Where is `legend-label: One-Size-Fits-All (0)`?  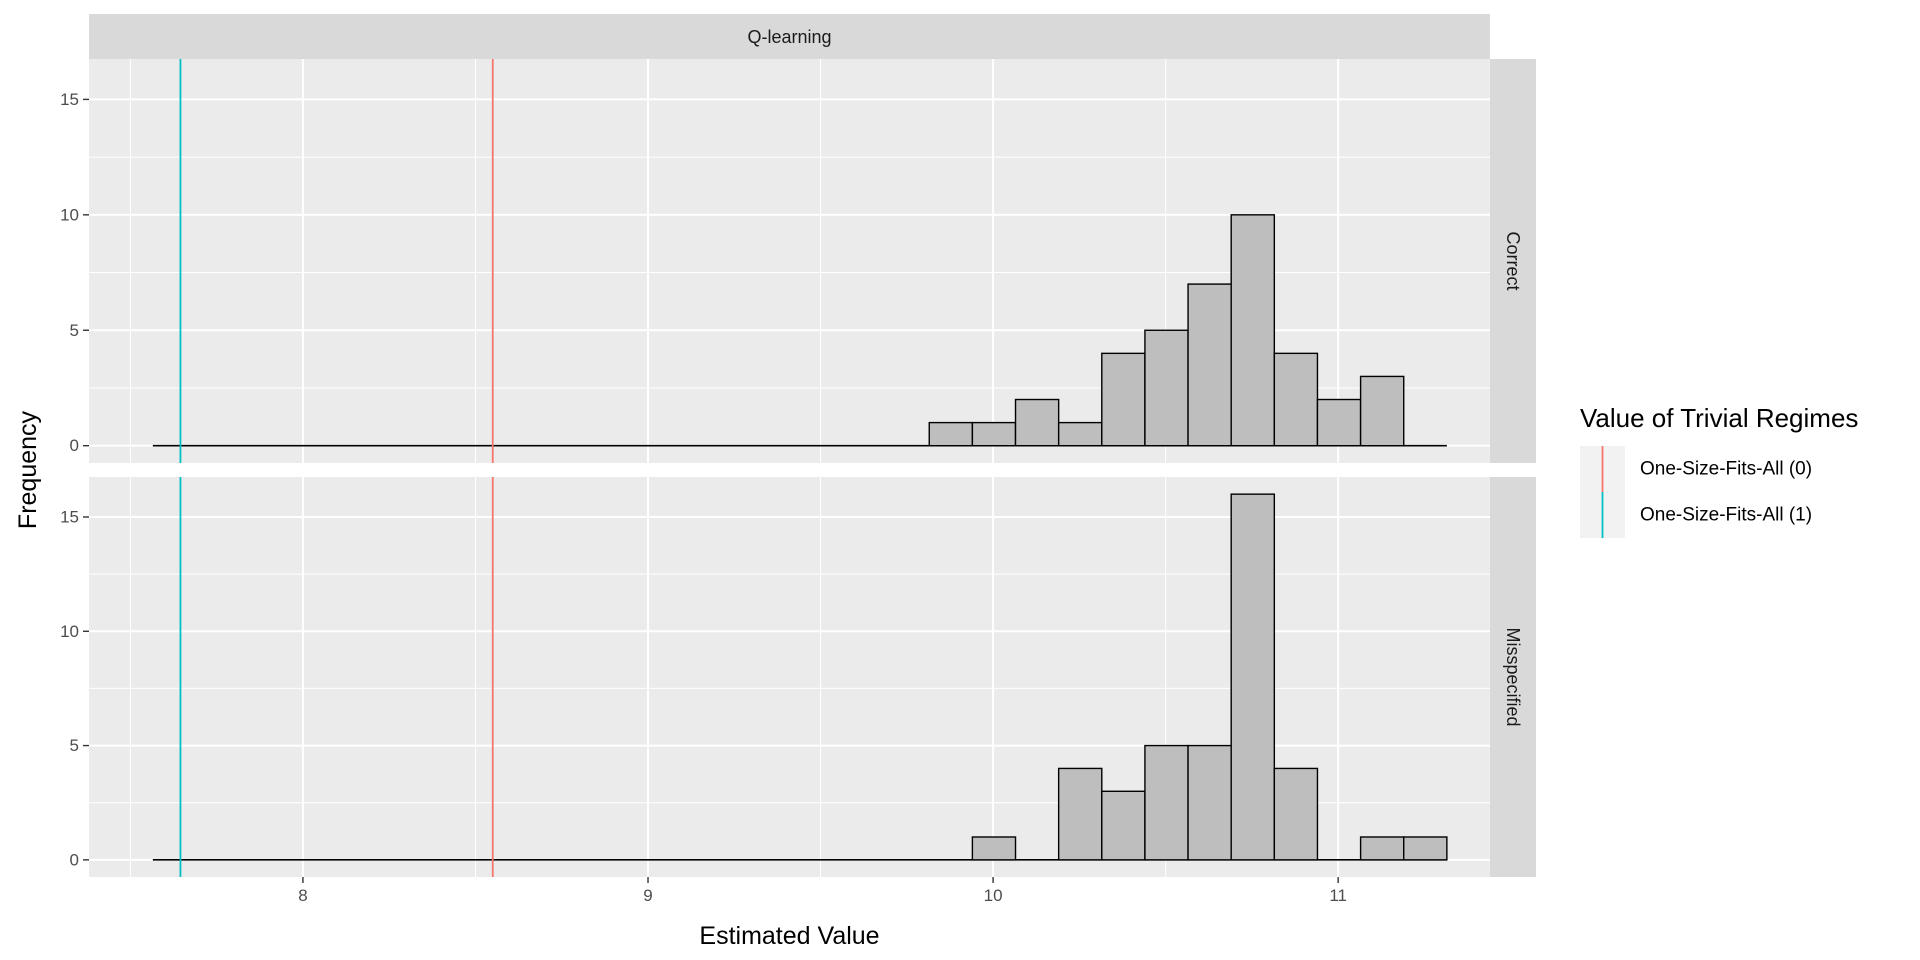 legend-label: One-Size-Fits-All (0) is located at coordinates (1726, 469).